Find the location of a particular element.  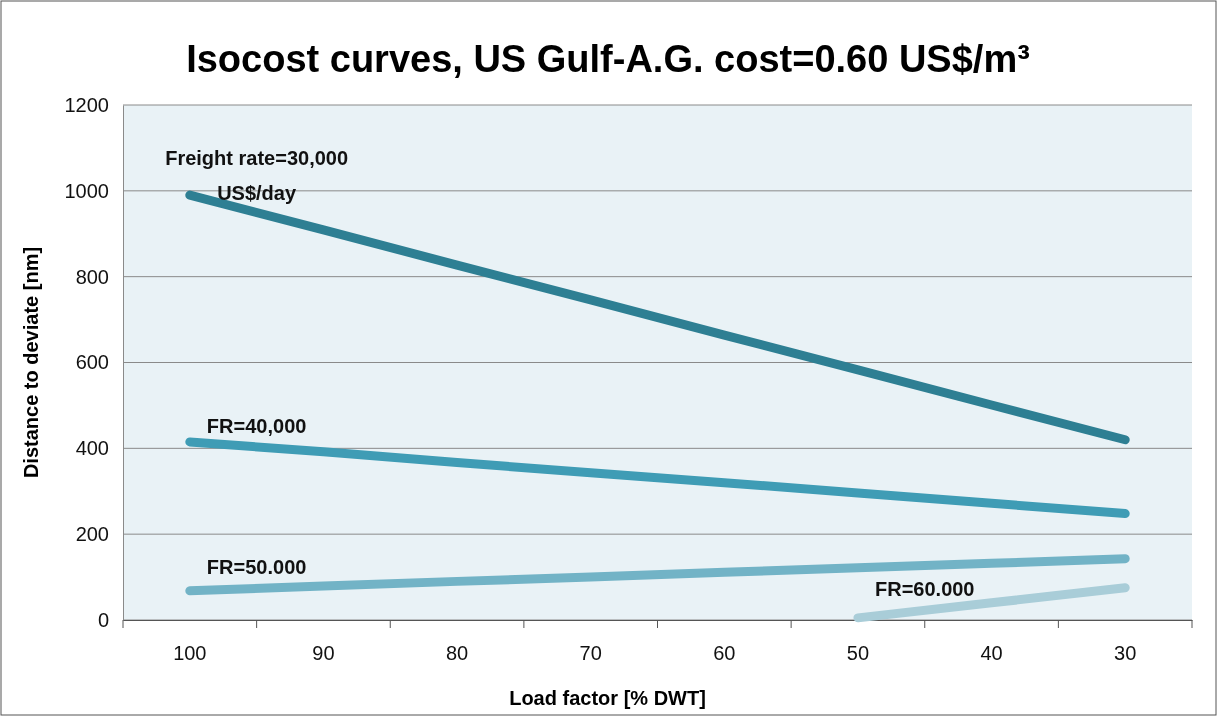

x-tick-label: 100 is located at coordinates (190, 653).